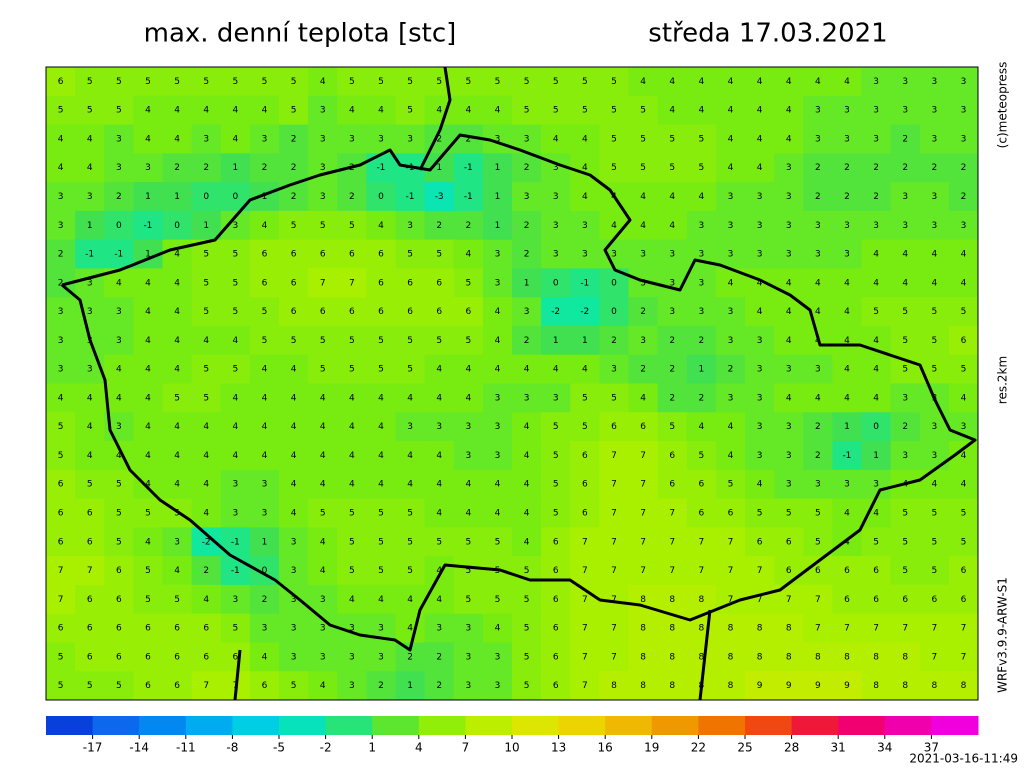 The width and height of the screenshot is (1024, 768). Describe the element at coordinates (698, 748) in the screenshot. I see `colorbar-tick-label: 22` at that location.